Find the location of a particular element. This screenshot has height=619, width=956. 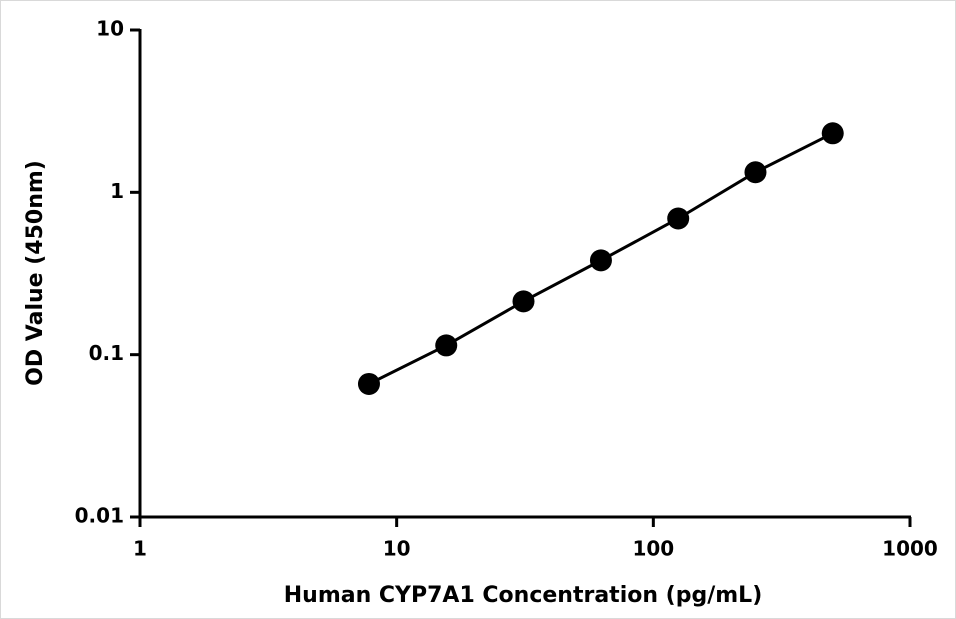

x-axis-label: Human CYP7A1 Concentration (pg/mL) is located at coordinates (523, 595).